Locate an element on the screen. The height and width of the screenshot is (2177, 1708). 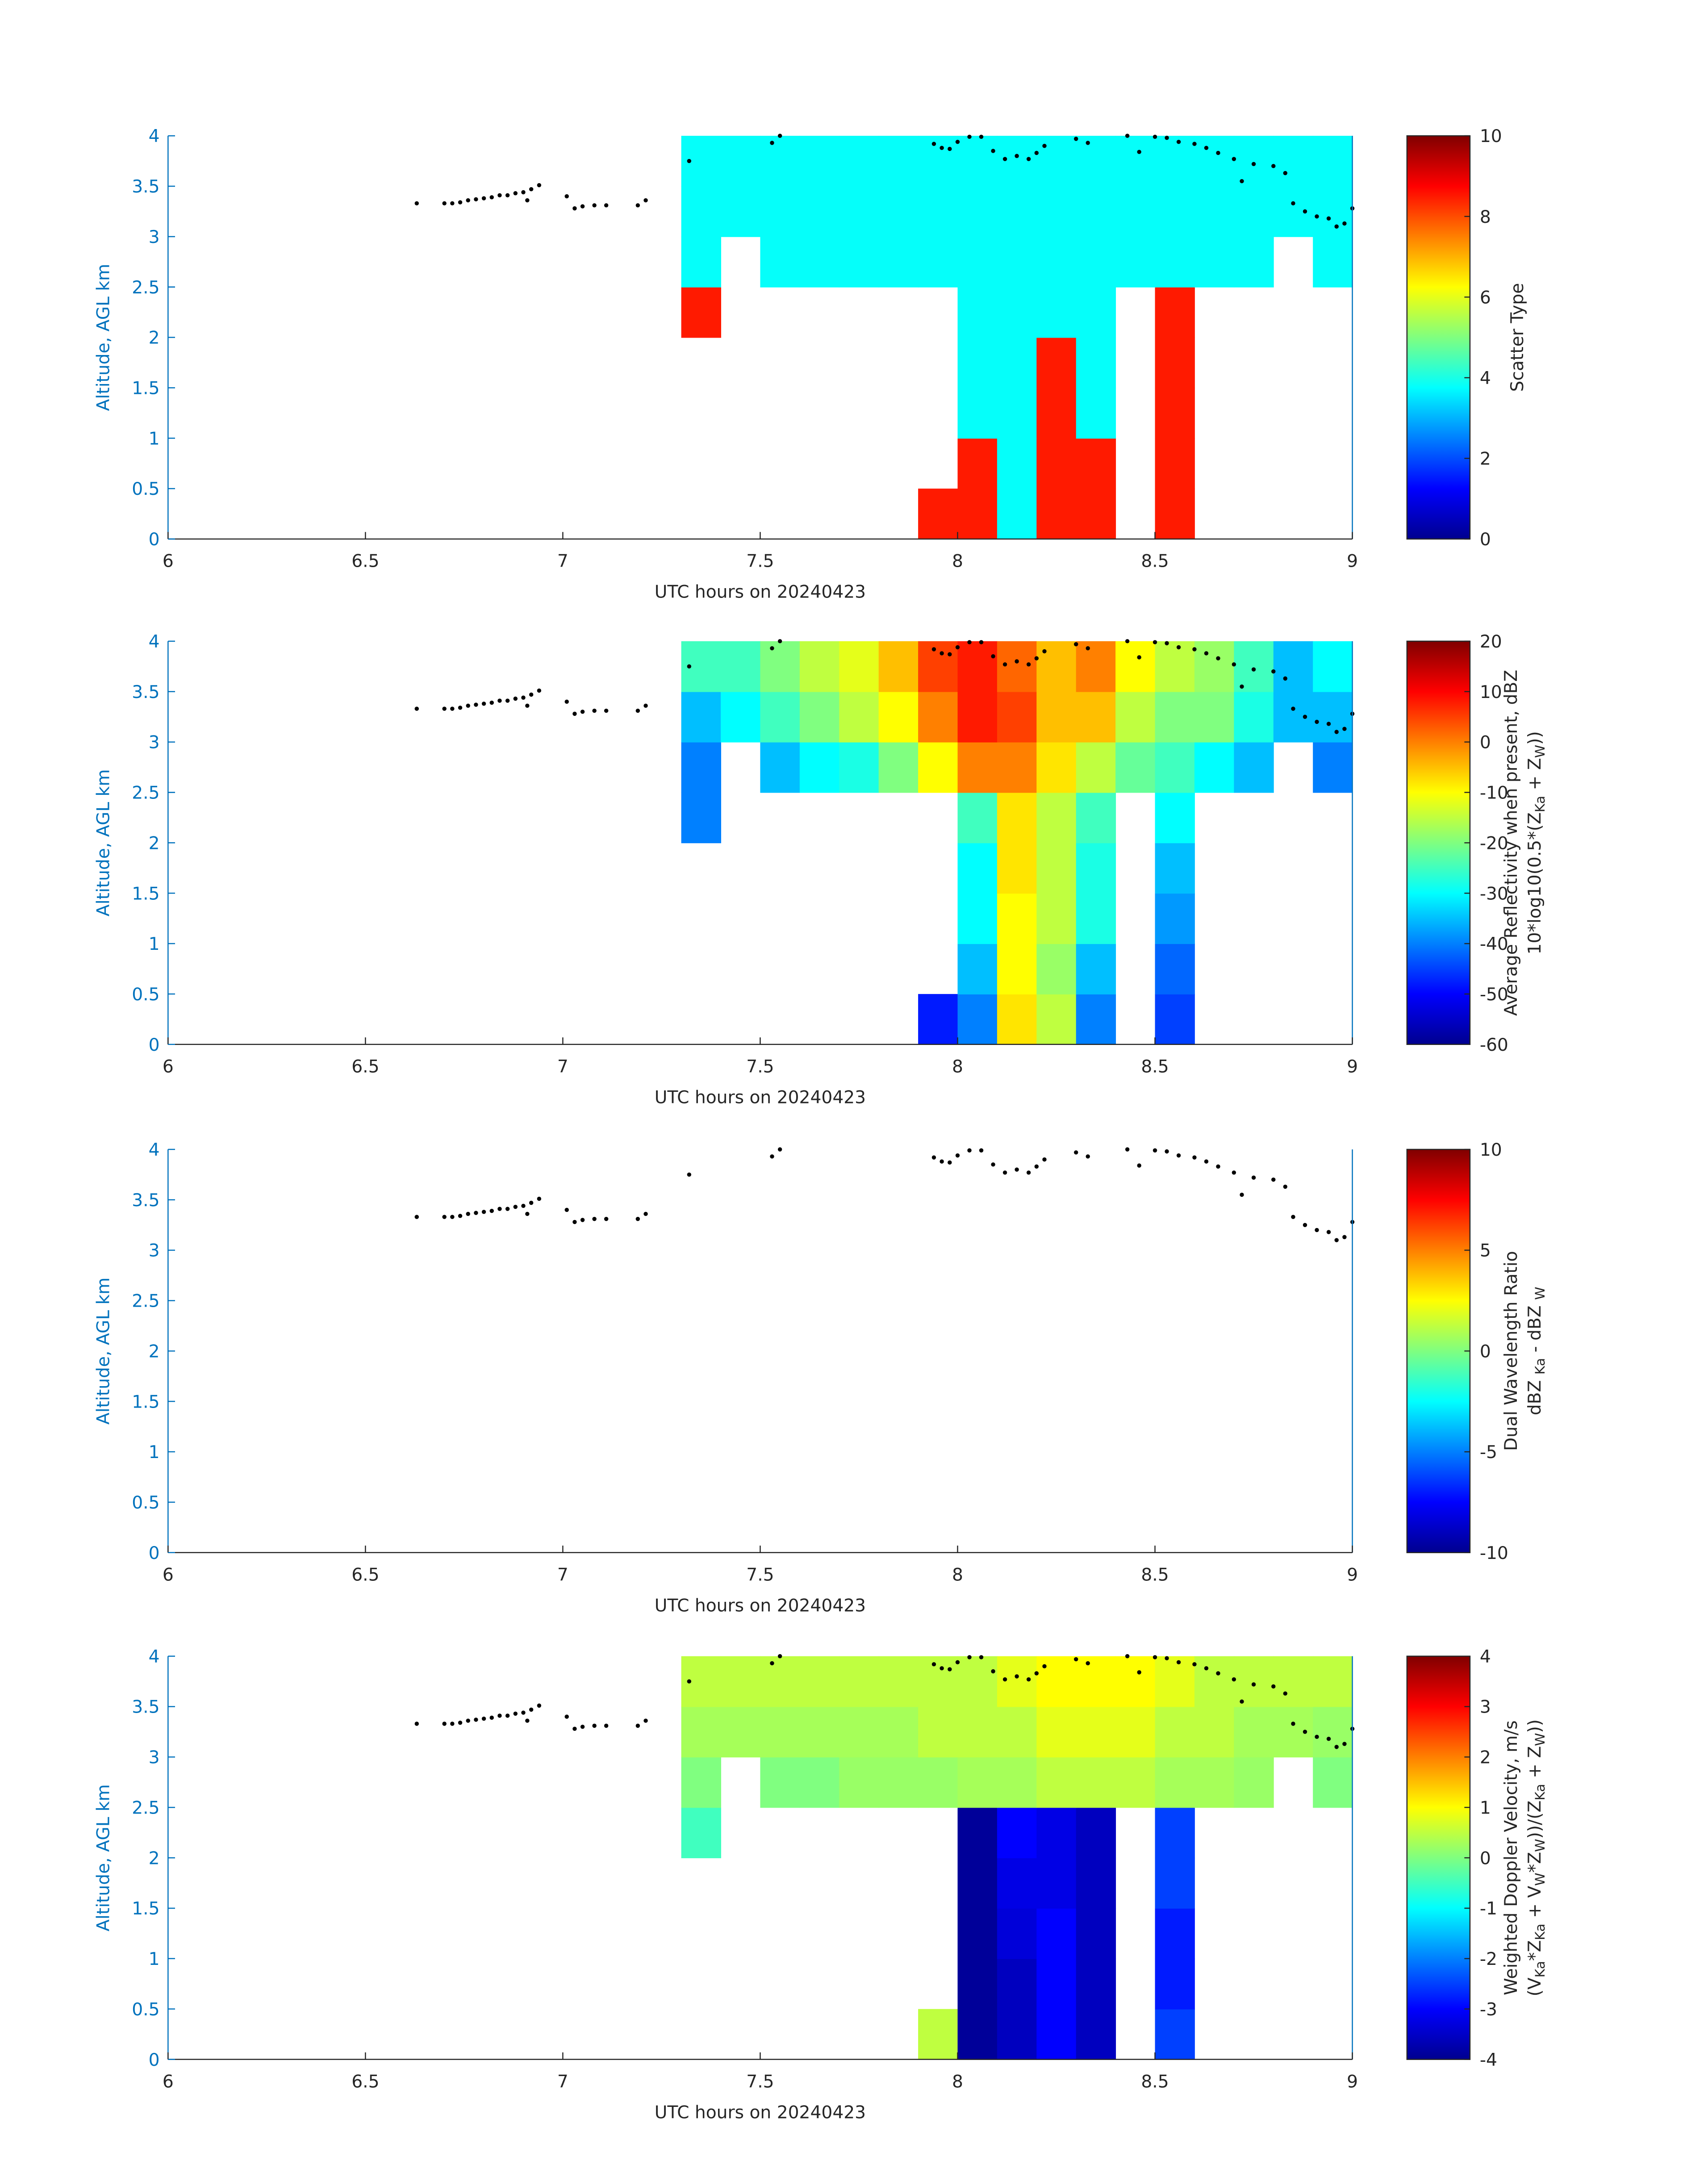
colorbar-label-part: - dBZ is located at coordinates (1535, 1329).